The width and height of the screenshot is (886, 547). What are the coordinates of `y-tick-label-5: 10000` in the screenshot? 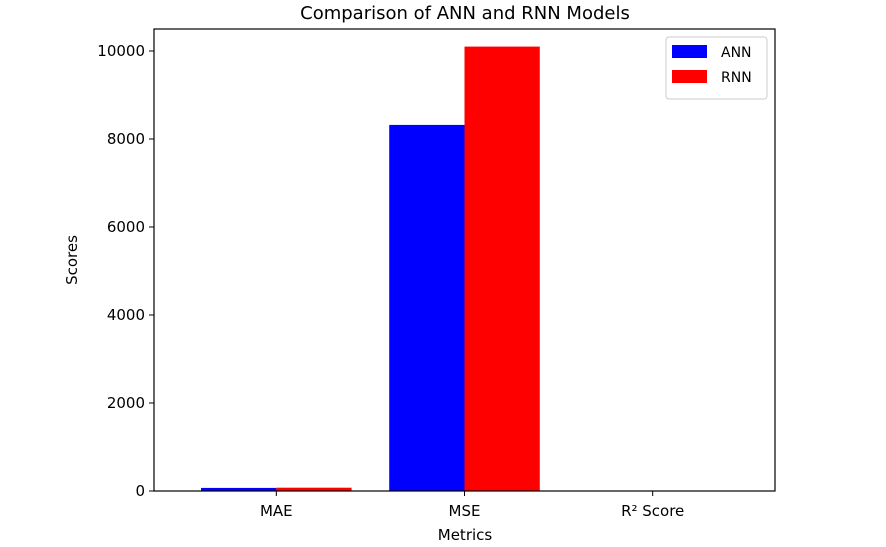 It's located at (121, 51).